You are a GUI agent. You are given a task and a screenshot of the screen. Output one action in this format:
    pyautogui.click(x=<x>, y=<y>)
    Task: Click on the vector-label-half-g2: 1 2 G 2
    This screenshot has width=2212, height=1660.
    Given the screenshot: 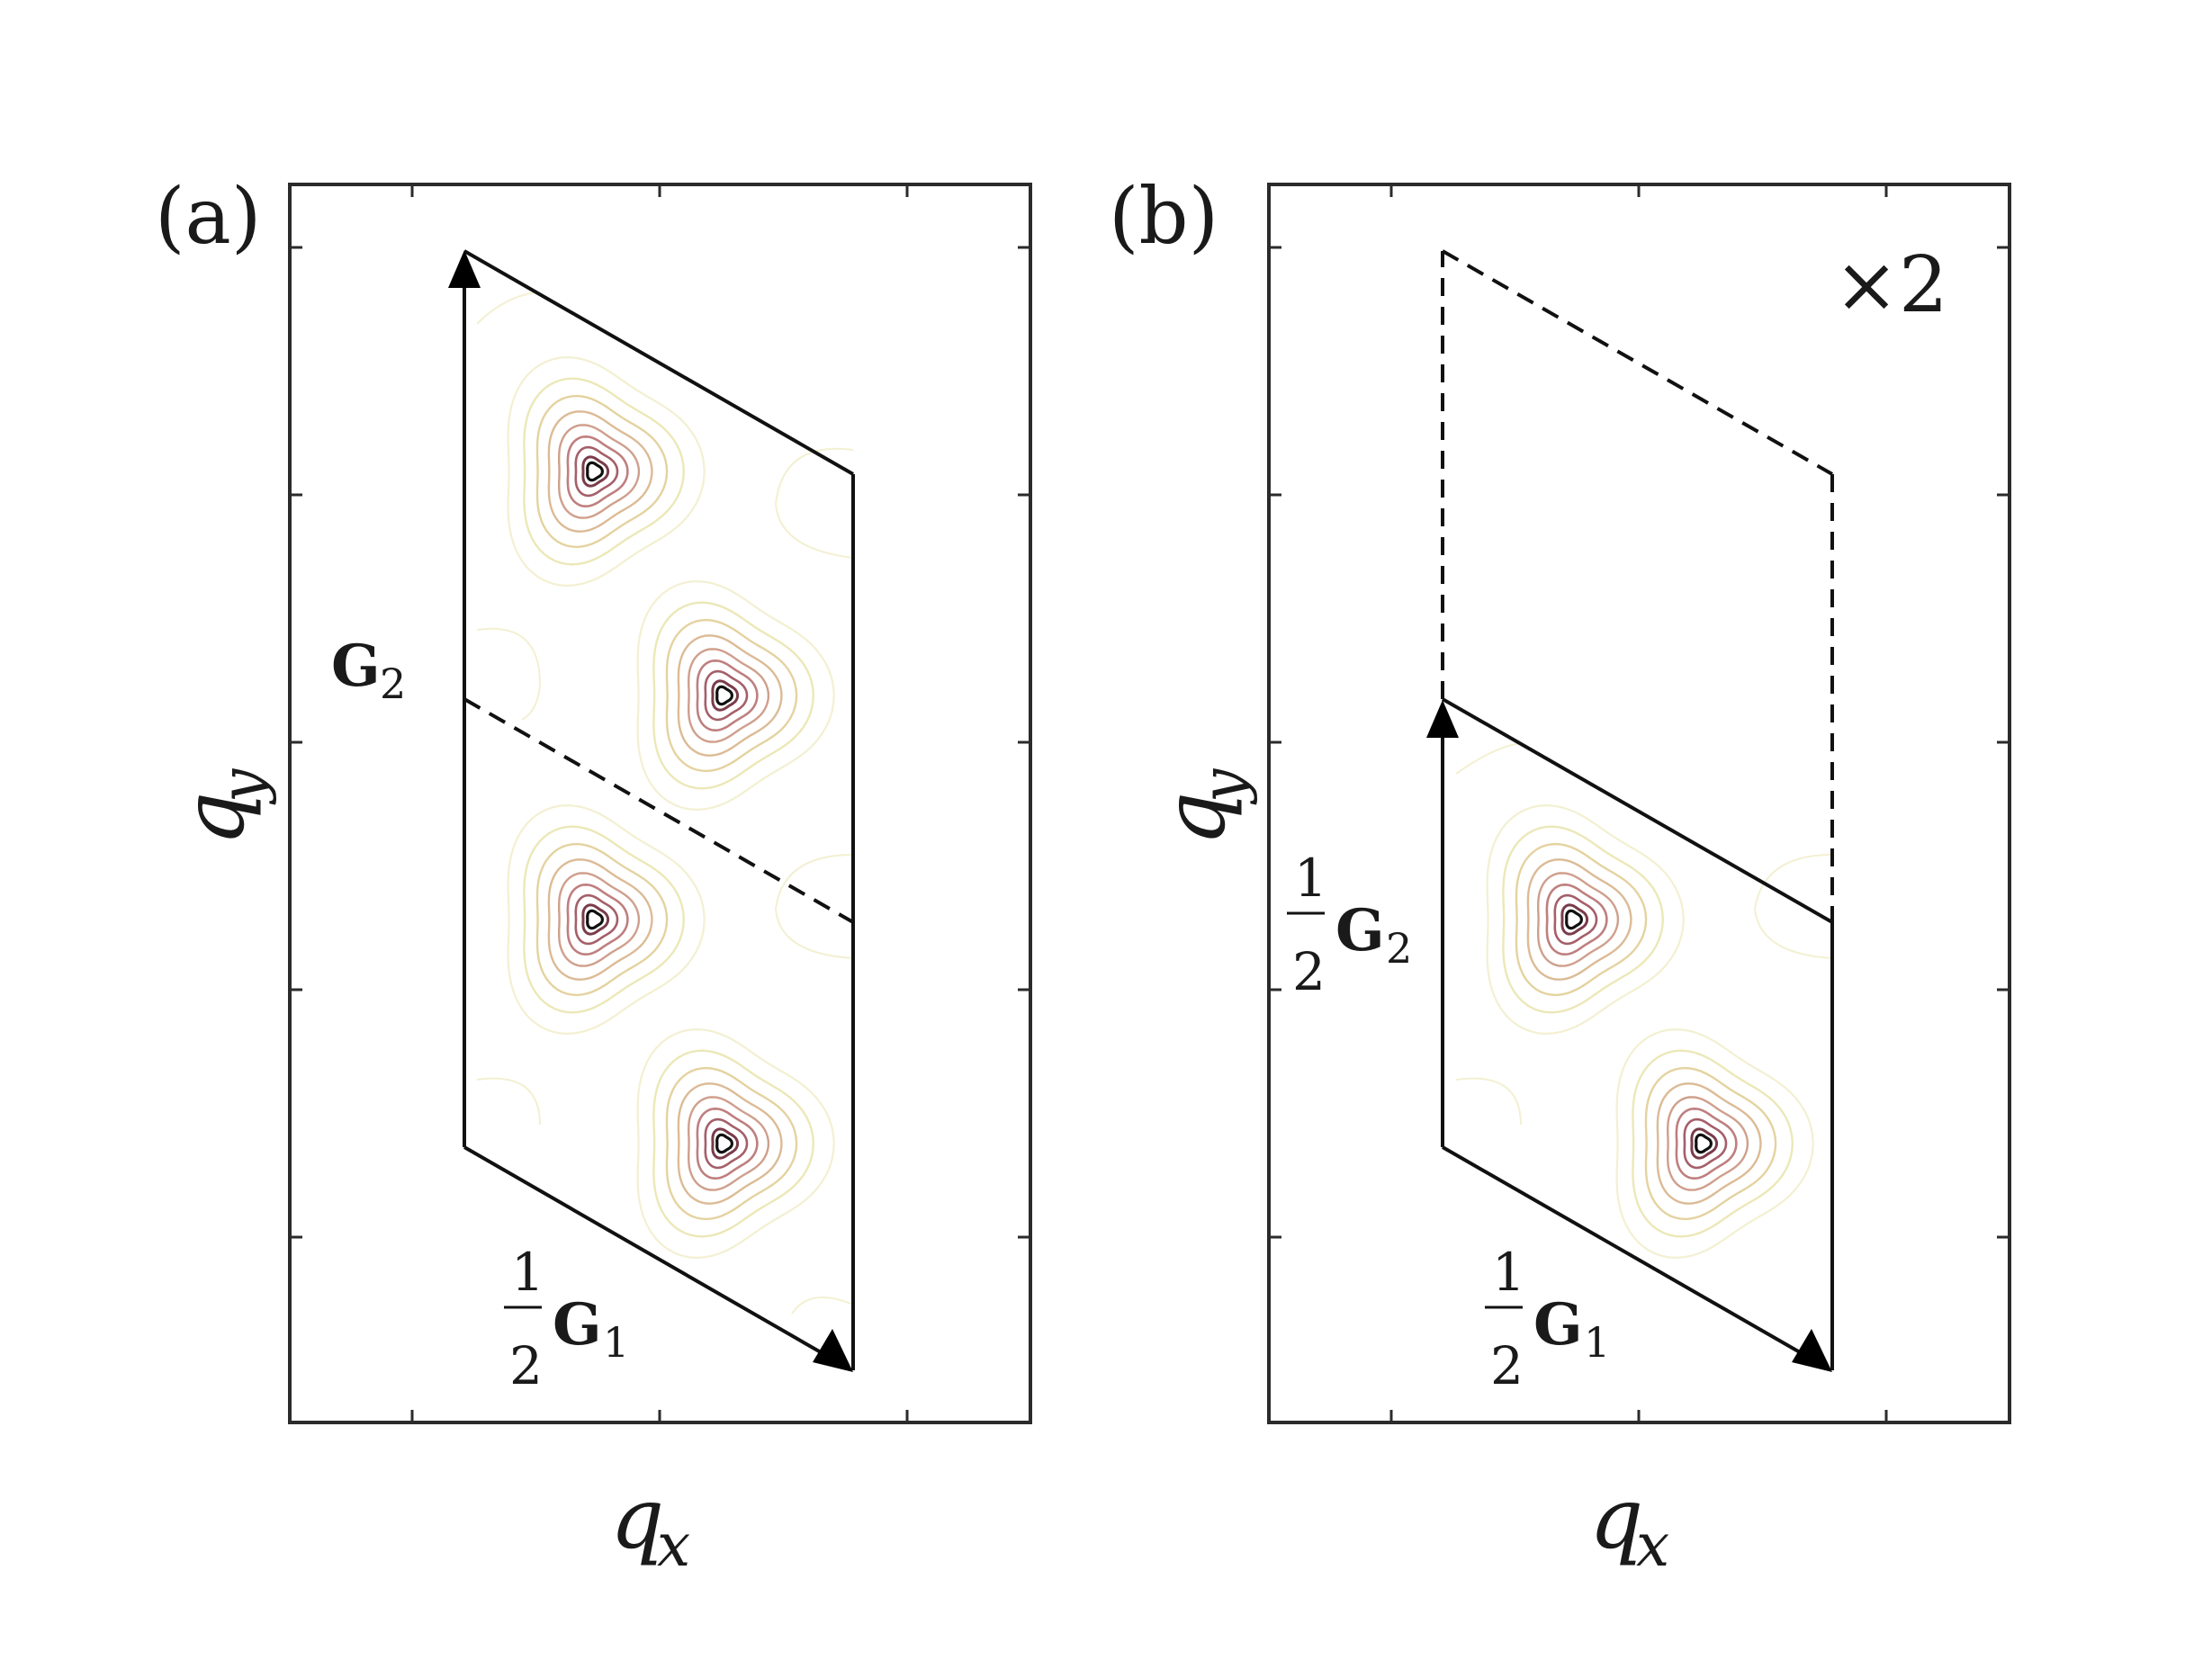 What is the action you would take?
    pyautogui.click(x=1349, y=925)
    